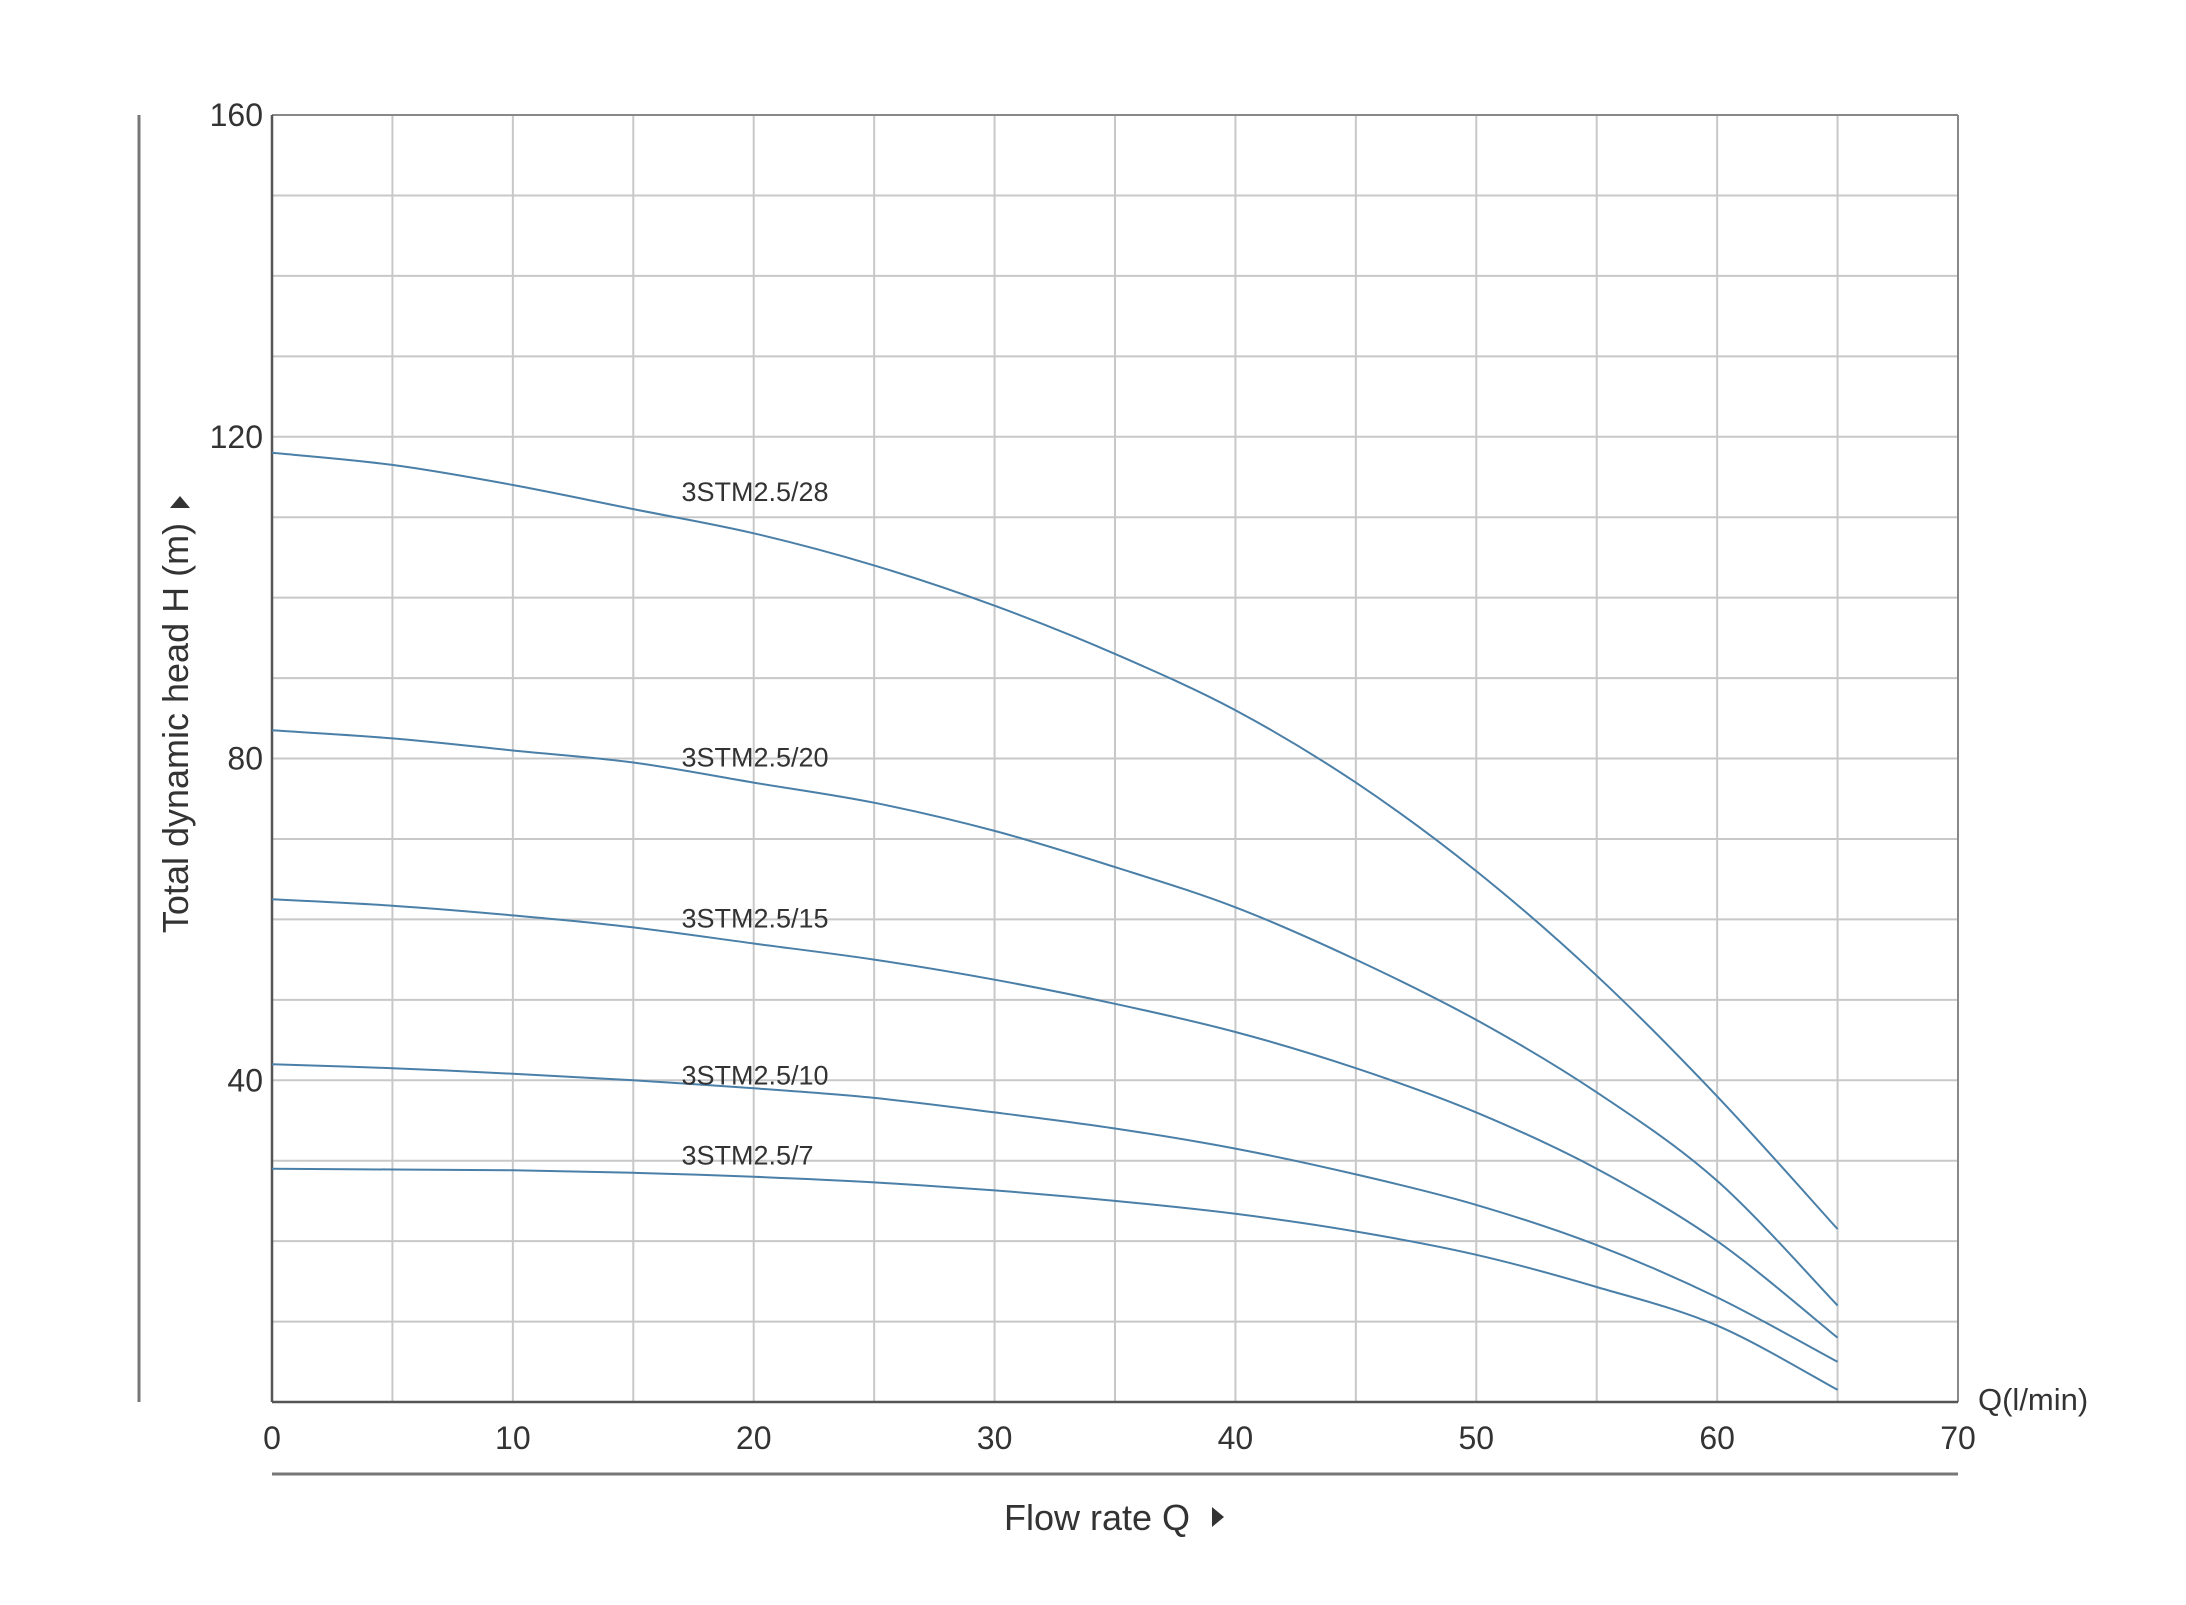 This screenshot has height=1605, width=2186. Describe the element at coordinates (754, 758) in the screenshot. I see `series-label: 3STM2.5/20` at that location.